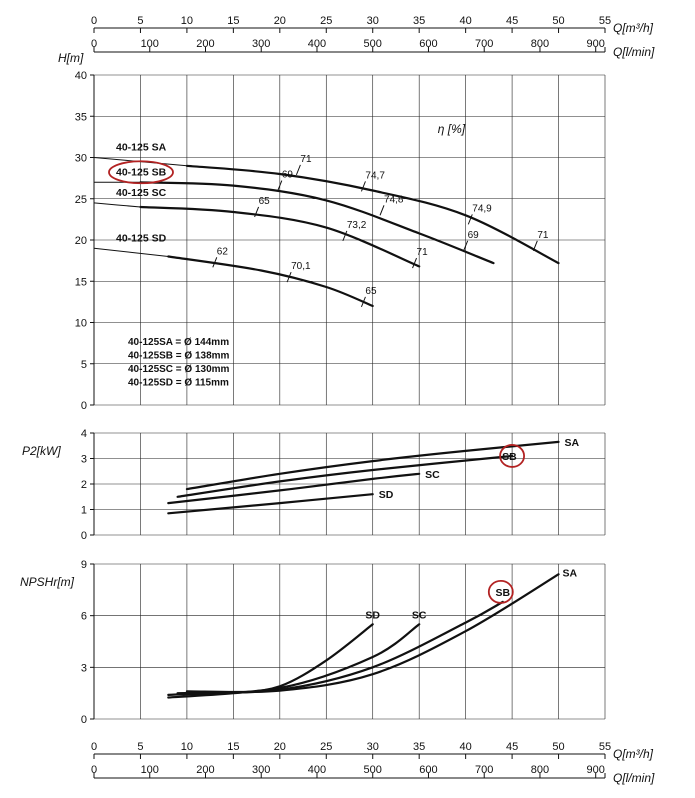  Describe the element at coordinates (94, 21) in the screenshot. I see `top-m3h-tick-label: 0` at that location.